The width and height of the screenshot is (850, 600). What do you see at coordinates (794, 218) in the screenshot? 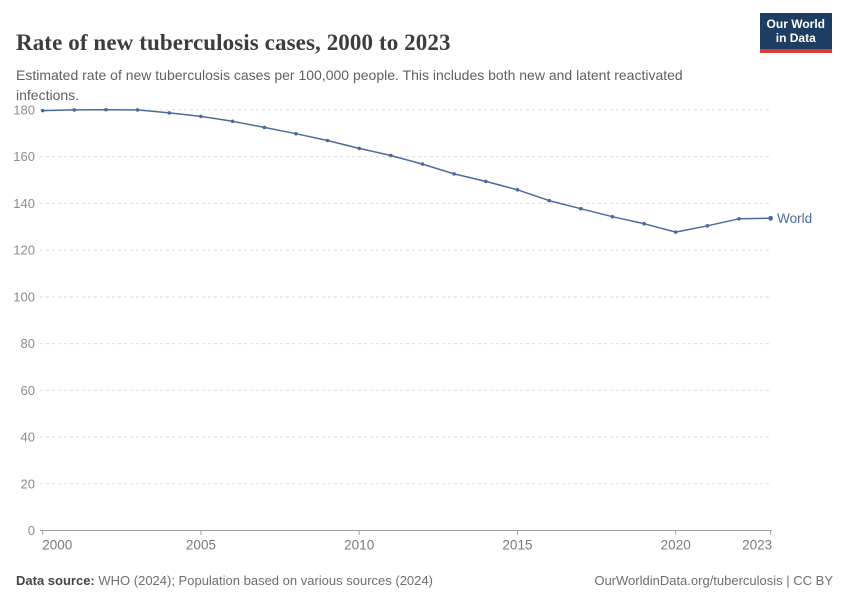
I see `series-label-world: World` at bounding box center [794, 218].